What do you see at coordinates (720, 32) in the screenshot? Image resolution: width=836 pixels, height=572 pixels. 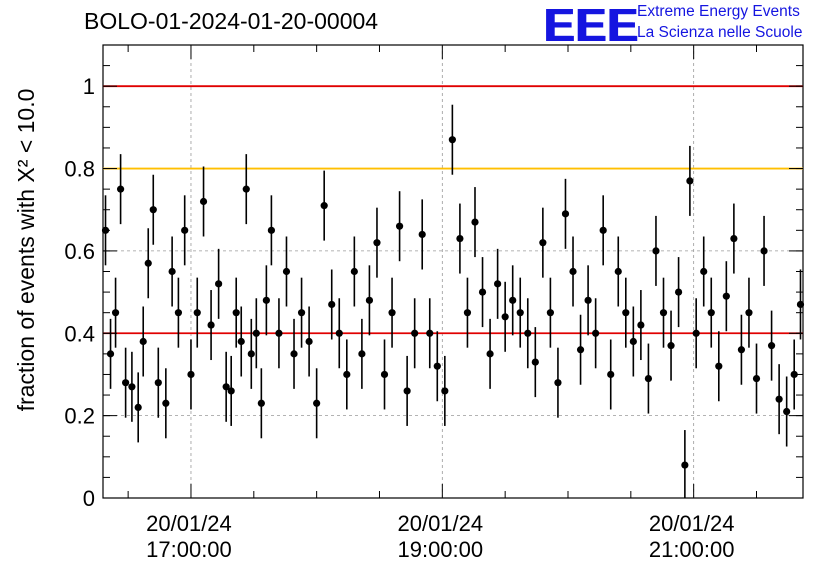 I see `logo-line-2: La Scienza nelle Scuole` at bounding box center [720, 32].